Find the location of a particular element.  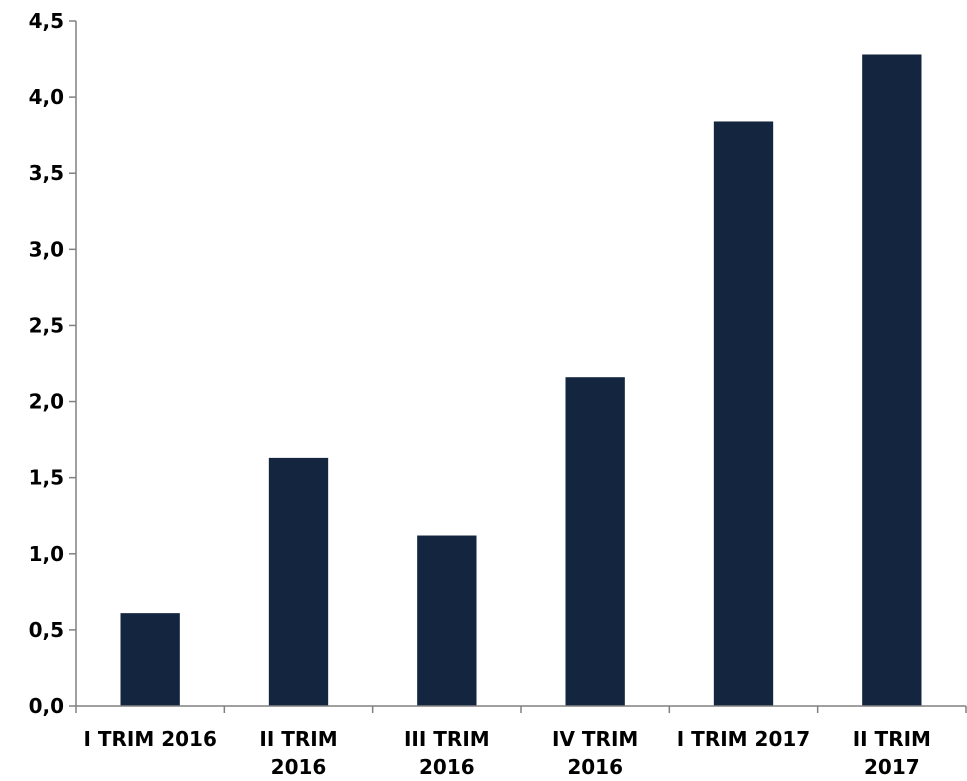

y-tick-label: 4,0 is located at coordinates (46, 97).